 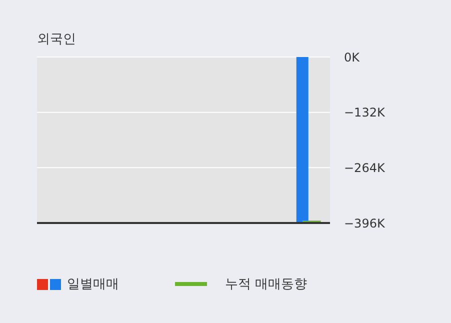 I want to click on legend-label: 일별매매, so click(x=93, y=284).